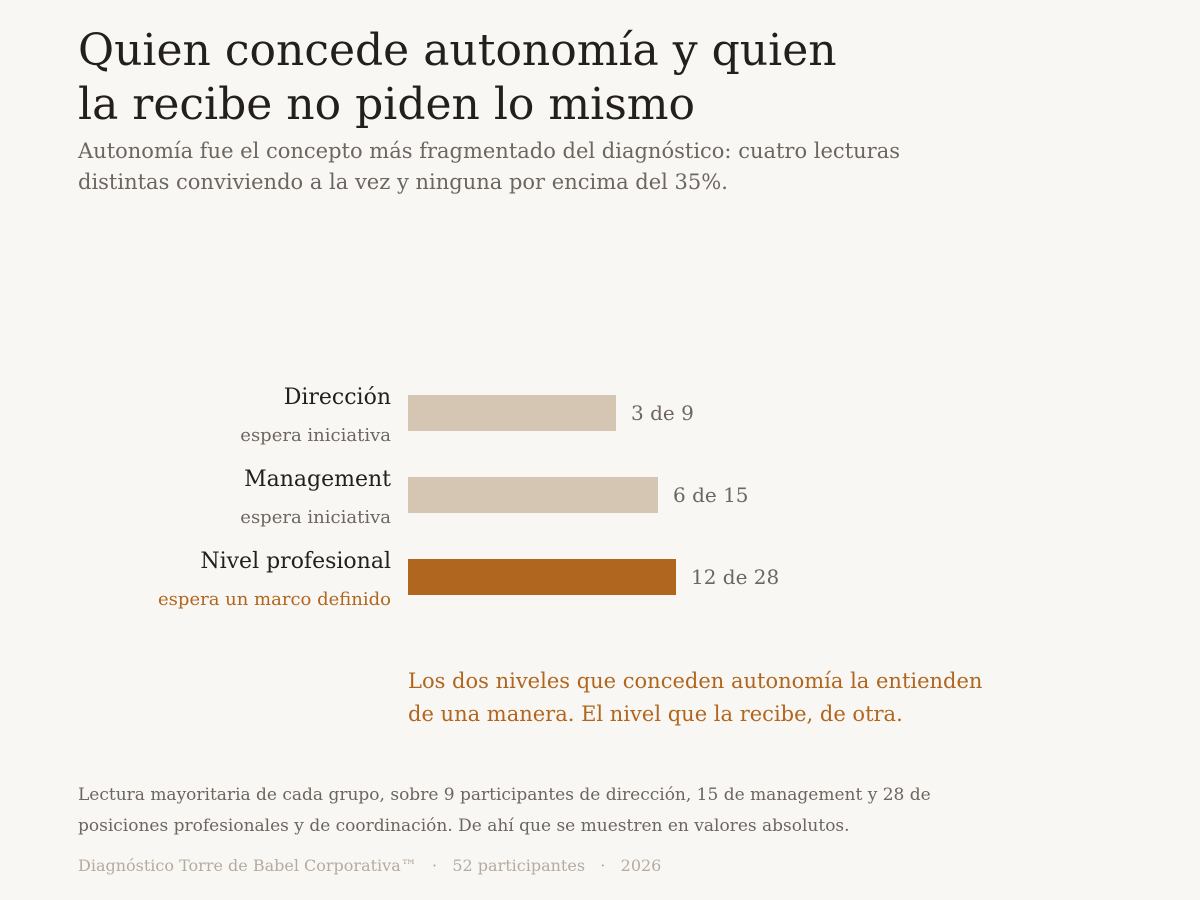 Image resolution: width=1200 pixels, height=900 pixels. I want to click on category-sublabel-direccion: espera iniciativa, so click(315, 435).